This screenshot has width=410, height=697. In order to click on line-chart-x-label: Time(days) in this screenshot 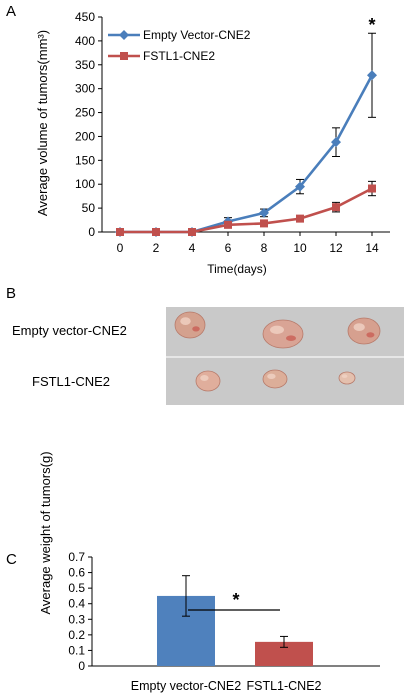, I will do `click(237, 269)`.